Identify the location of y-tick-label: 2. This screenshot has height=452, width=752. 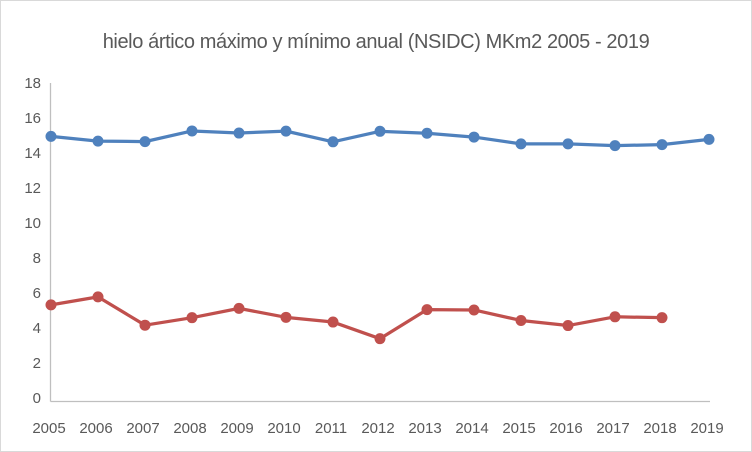
(37, 363).